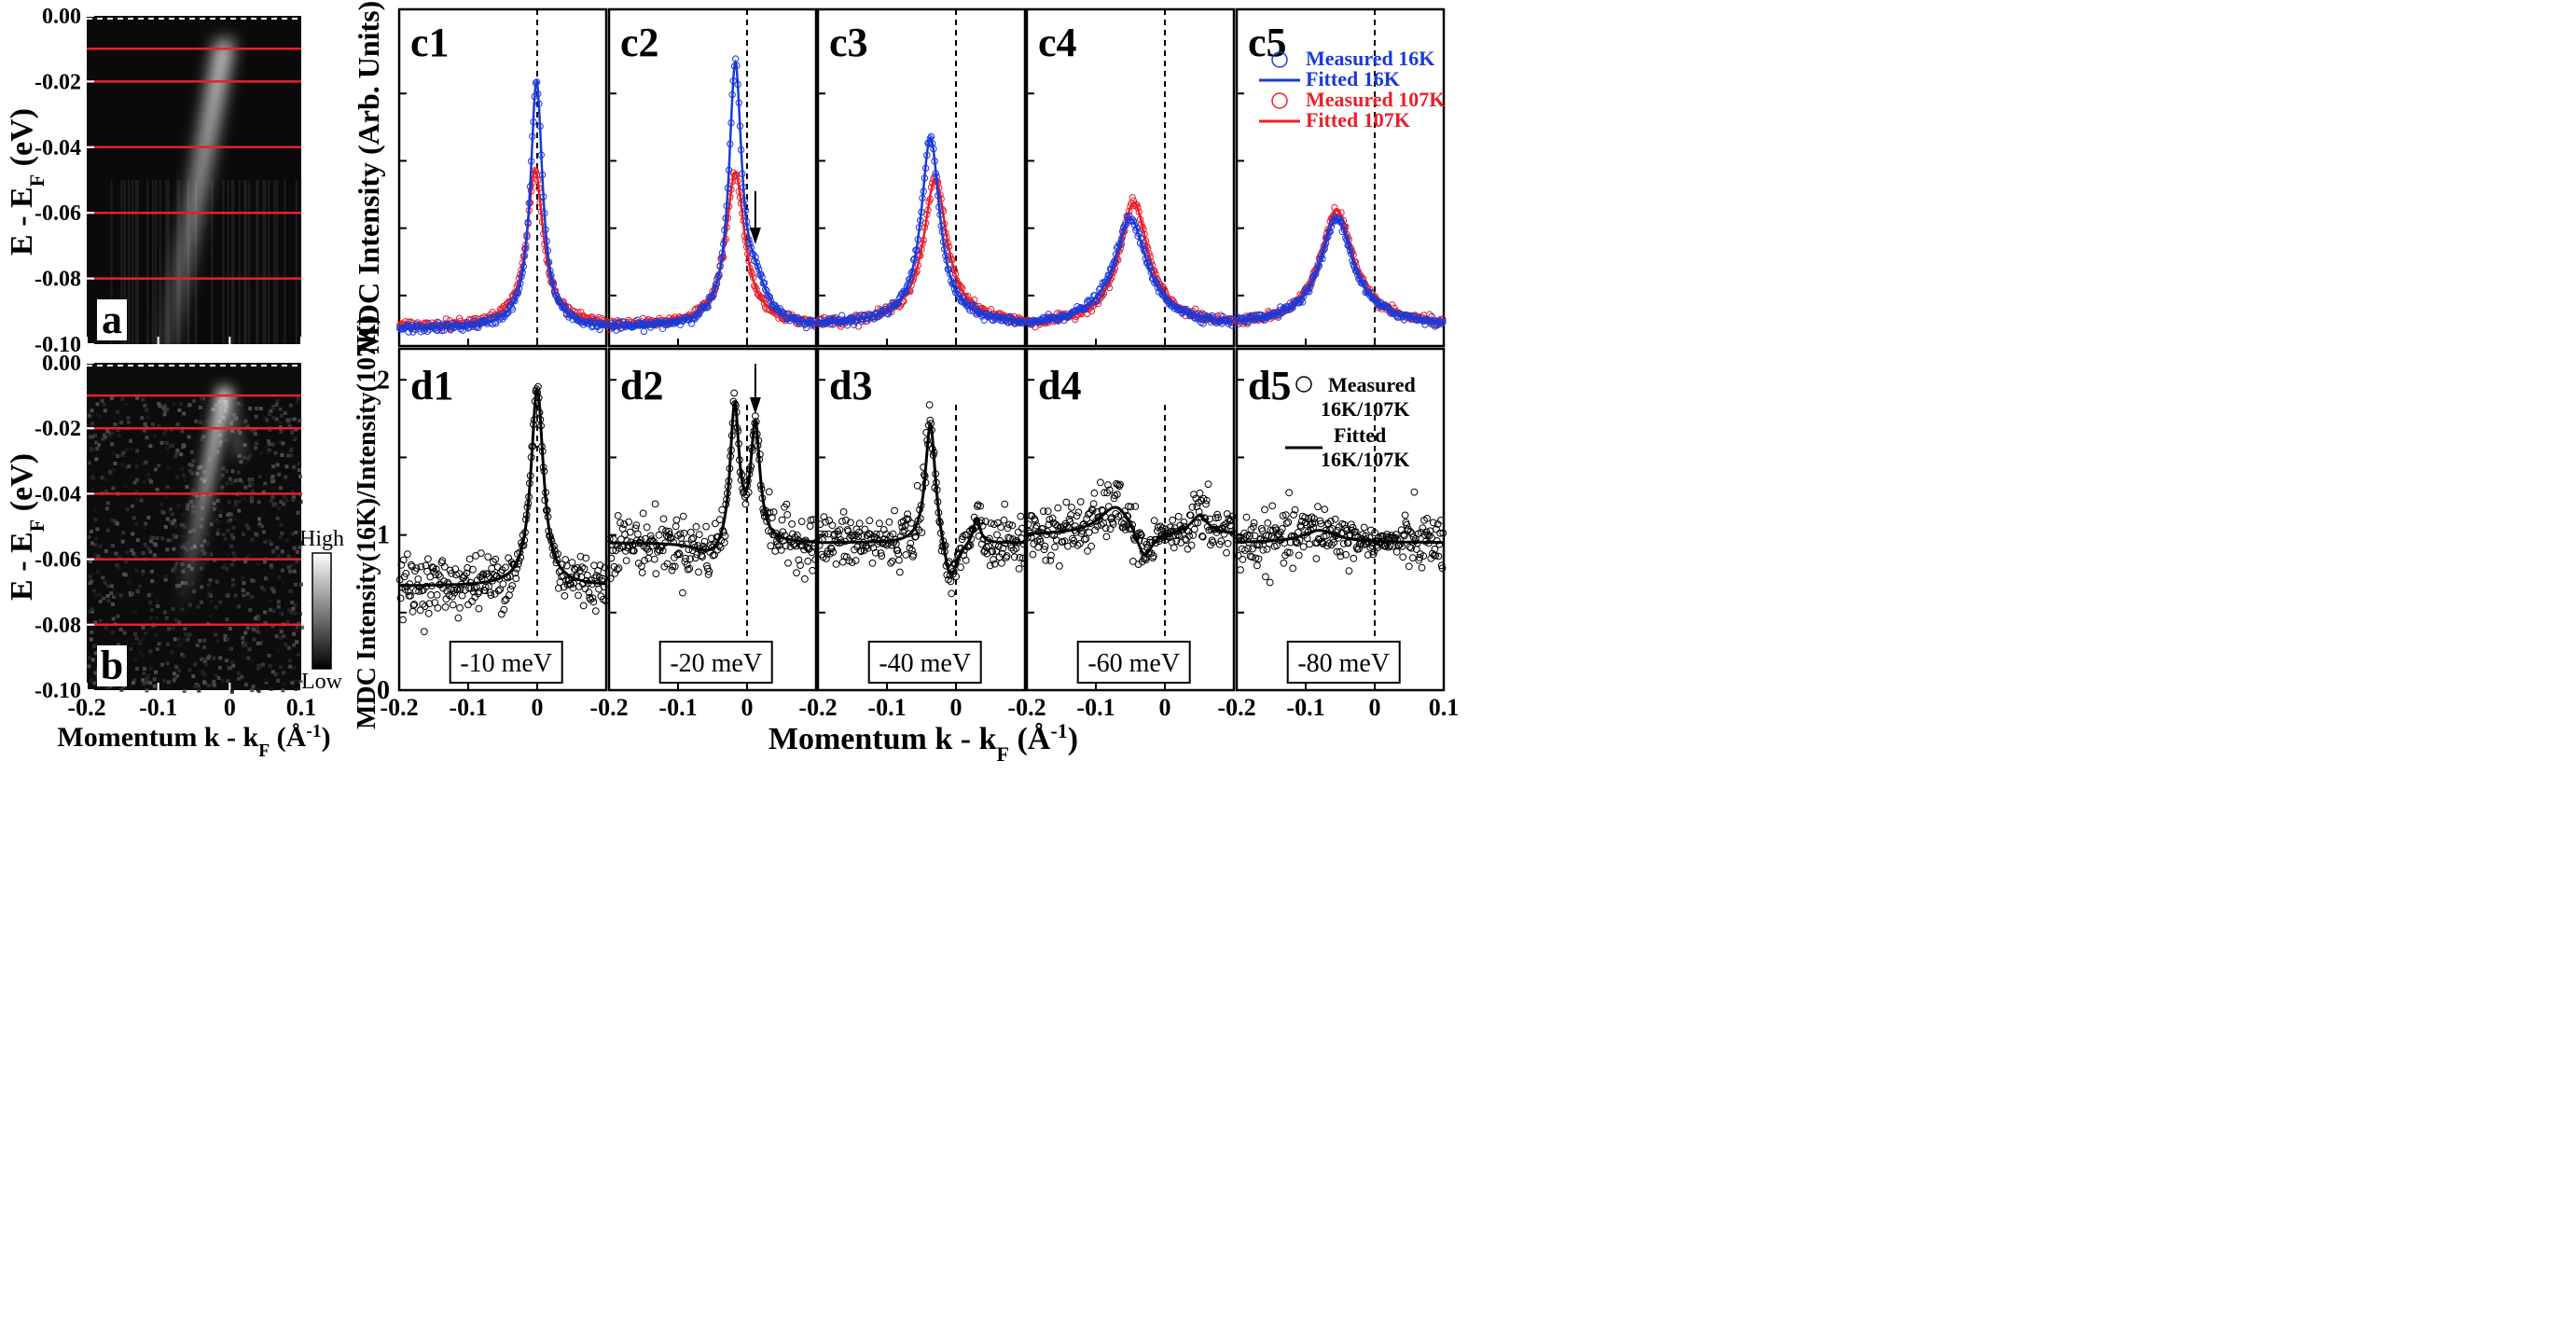  What do you see at coordinates (848, 42) in the screenshot?
I see `panel-label: c3` at bounding box center [848, 42].